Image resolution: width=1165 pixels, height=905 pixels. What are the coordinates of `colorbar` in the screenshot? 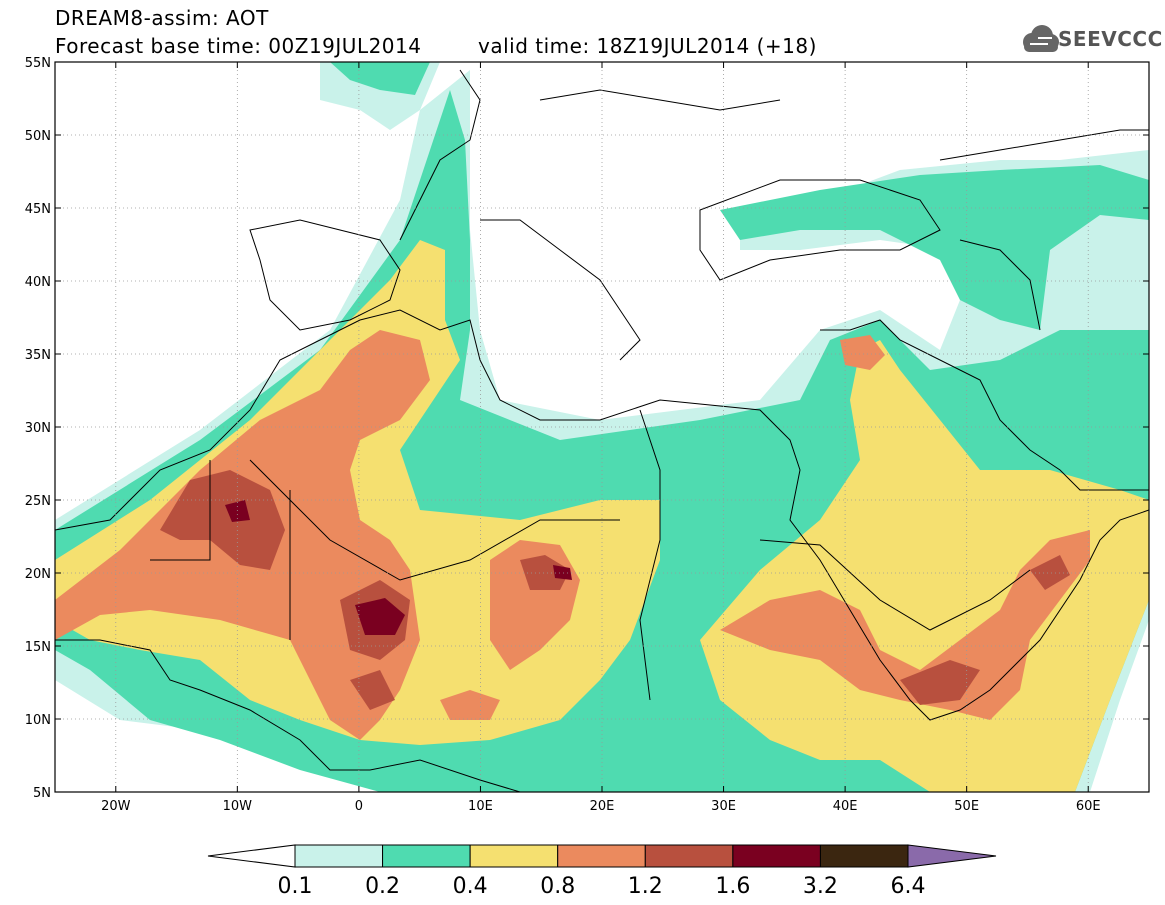 It's located at (602, 856).